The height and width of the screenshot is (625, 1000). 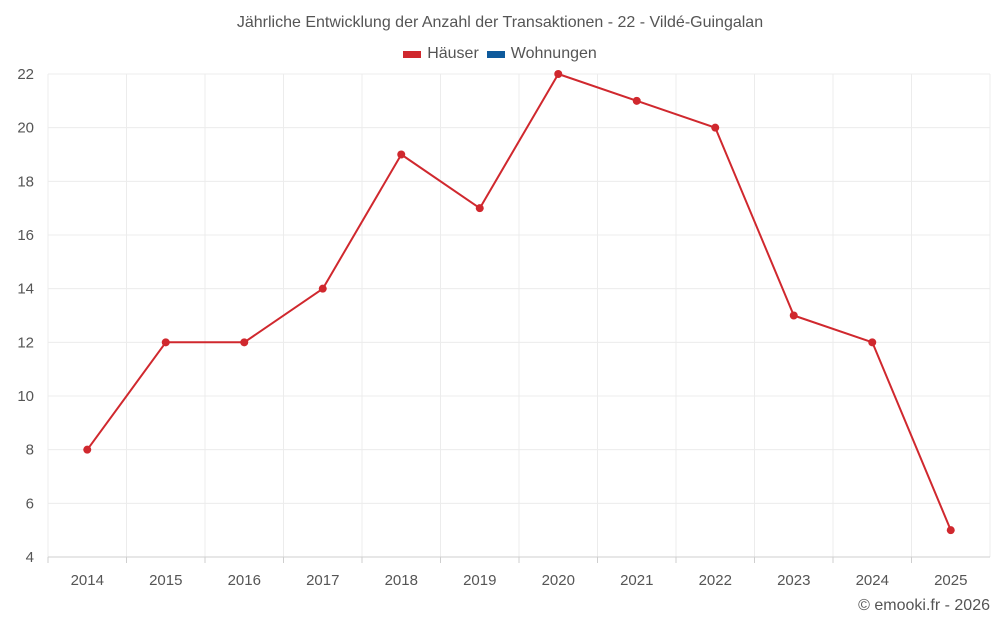 What do you see at coordinates (924, 605) in the screenshot?
I see `credit-text: © emooki.fr - 2026` at bounding box center [924, 605].